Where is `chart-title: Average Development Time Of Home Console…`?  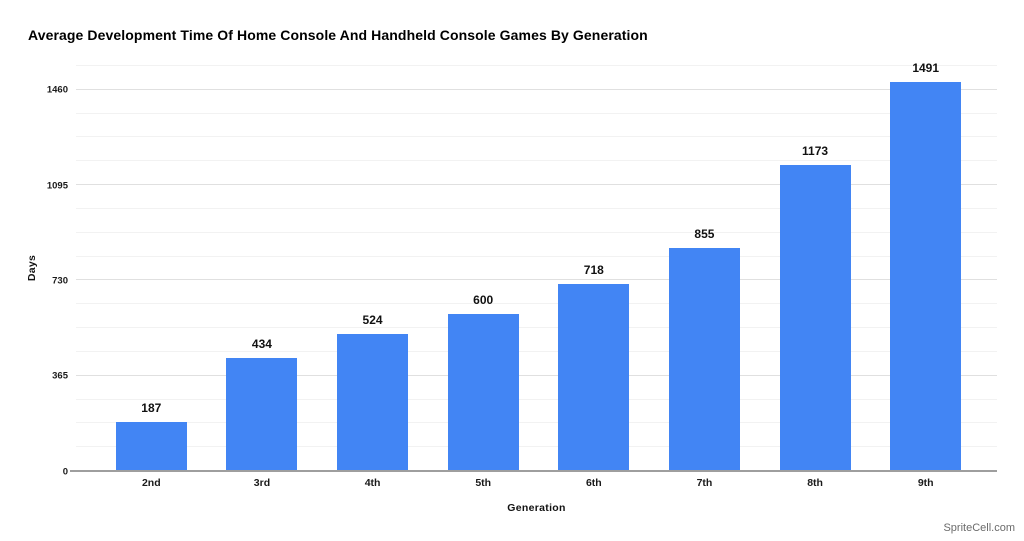
chart-title: Average Development Time Of Home Console… is located at coordinates (338, 35).